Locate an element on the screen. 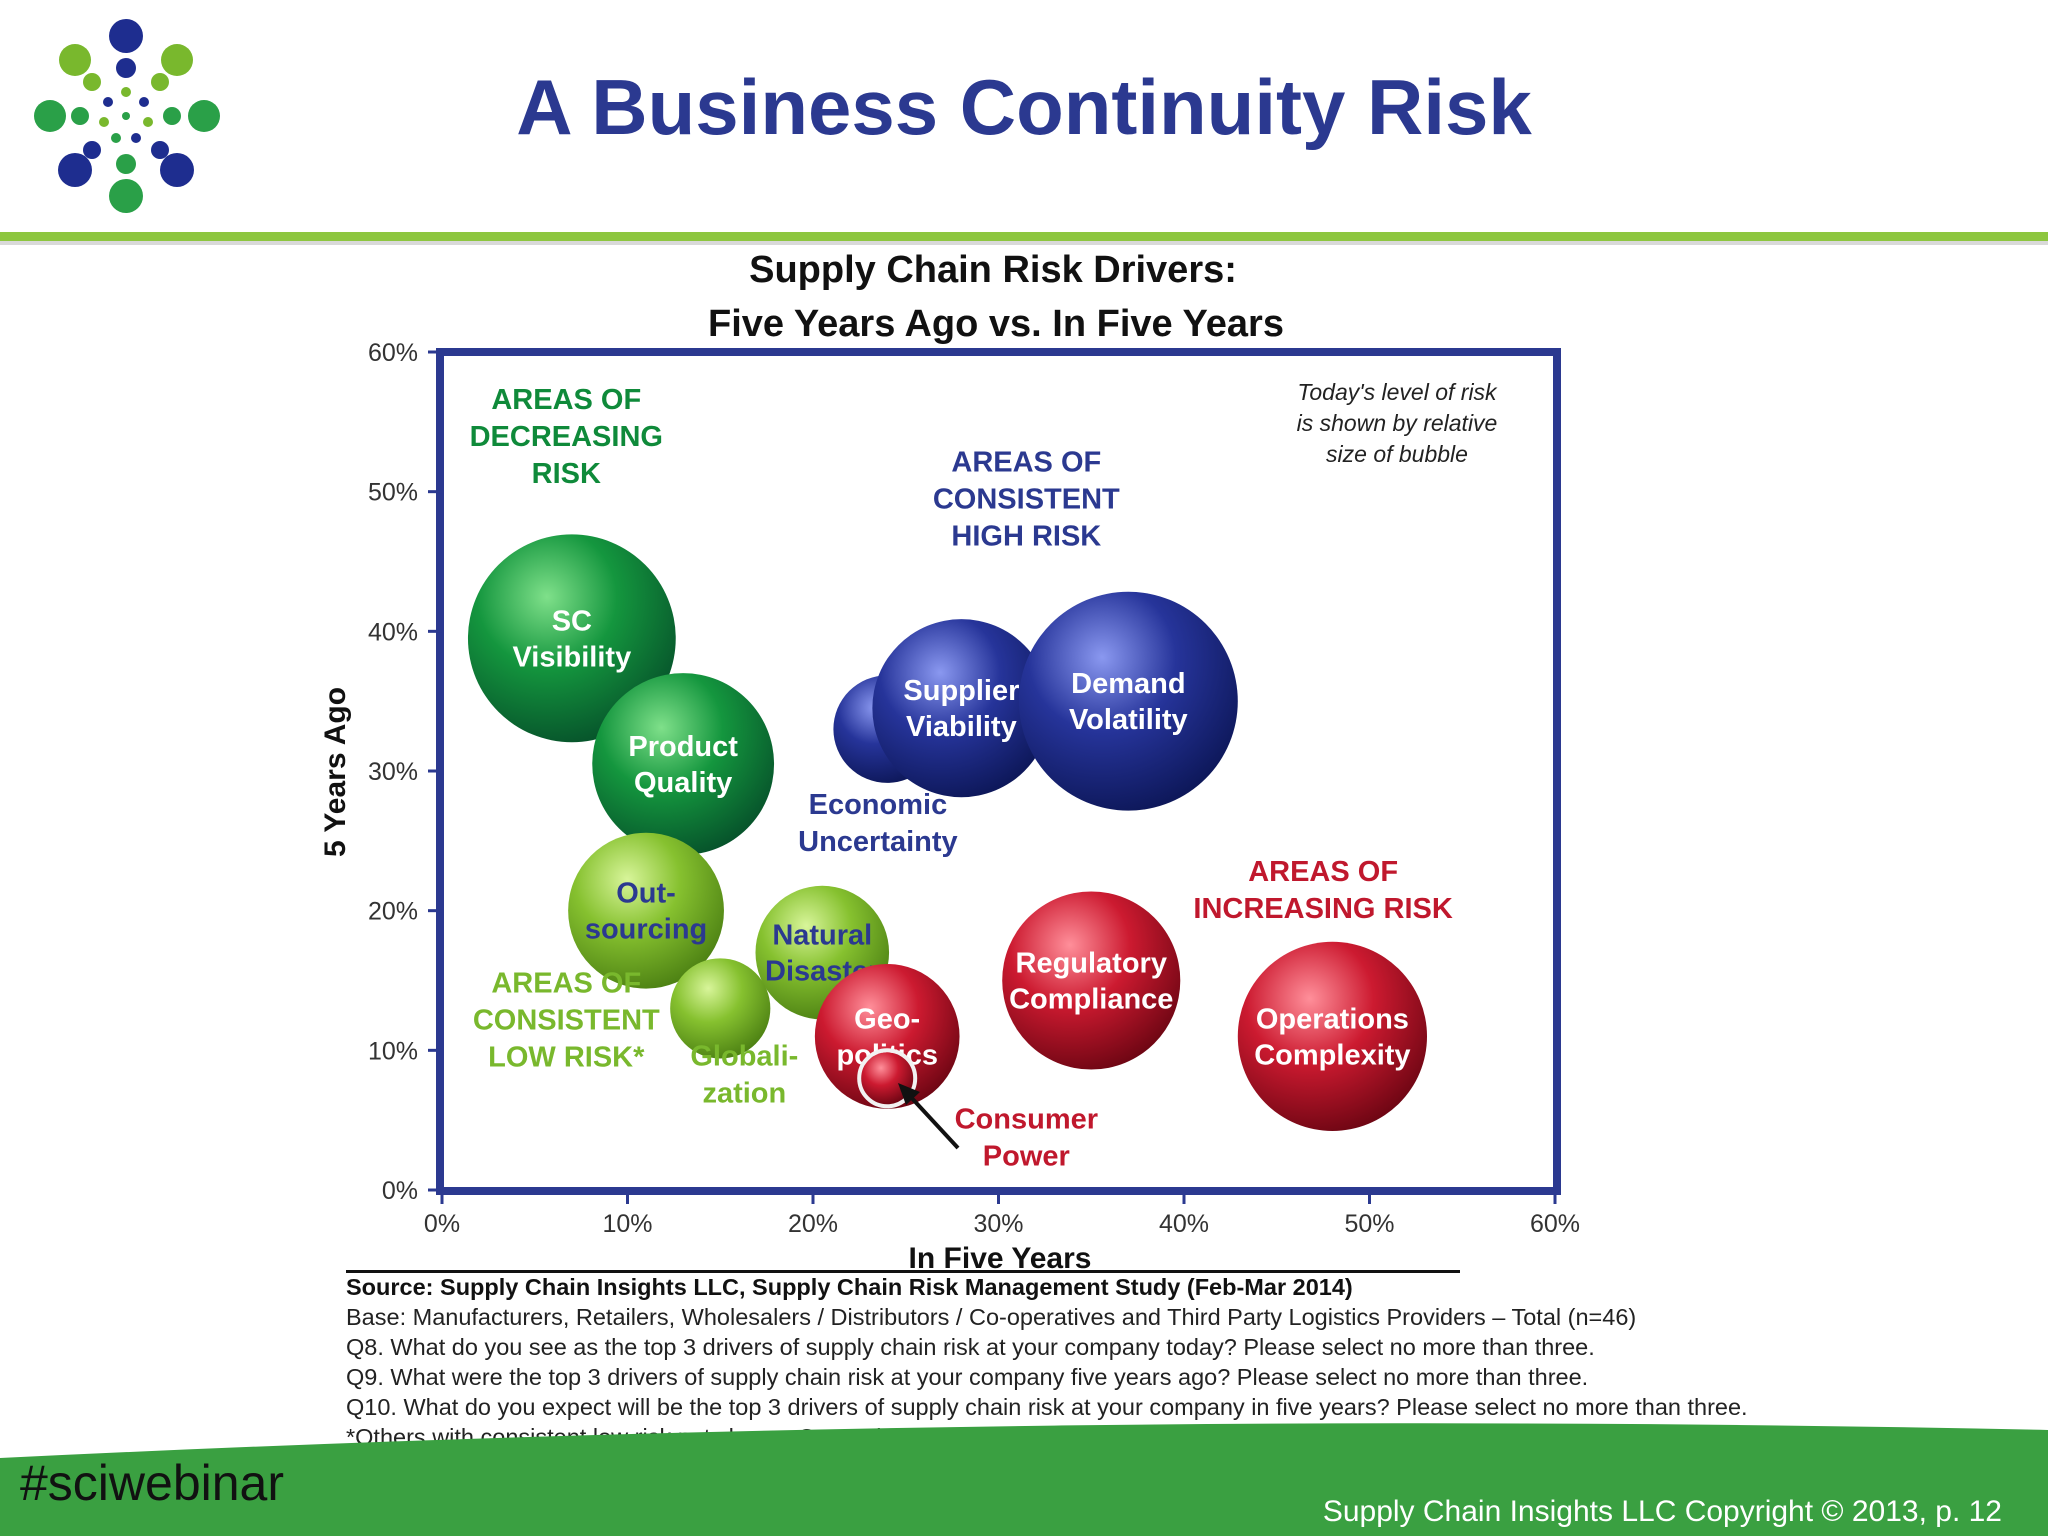 This screenshot has height=1536, width=2048. bubble: Regulatory Compliance is located at coordinates (1091, 980).